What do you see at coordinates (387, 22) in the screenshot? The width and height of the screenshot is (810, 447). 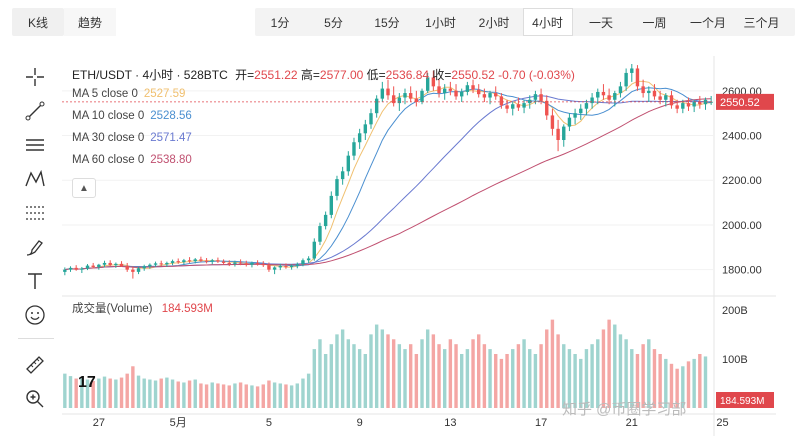 I see `period-tab-2: 15分` at bounding box center [387, 22].